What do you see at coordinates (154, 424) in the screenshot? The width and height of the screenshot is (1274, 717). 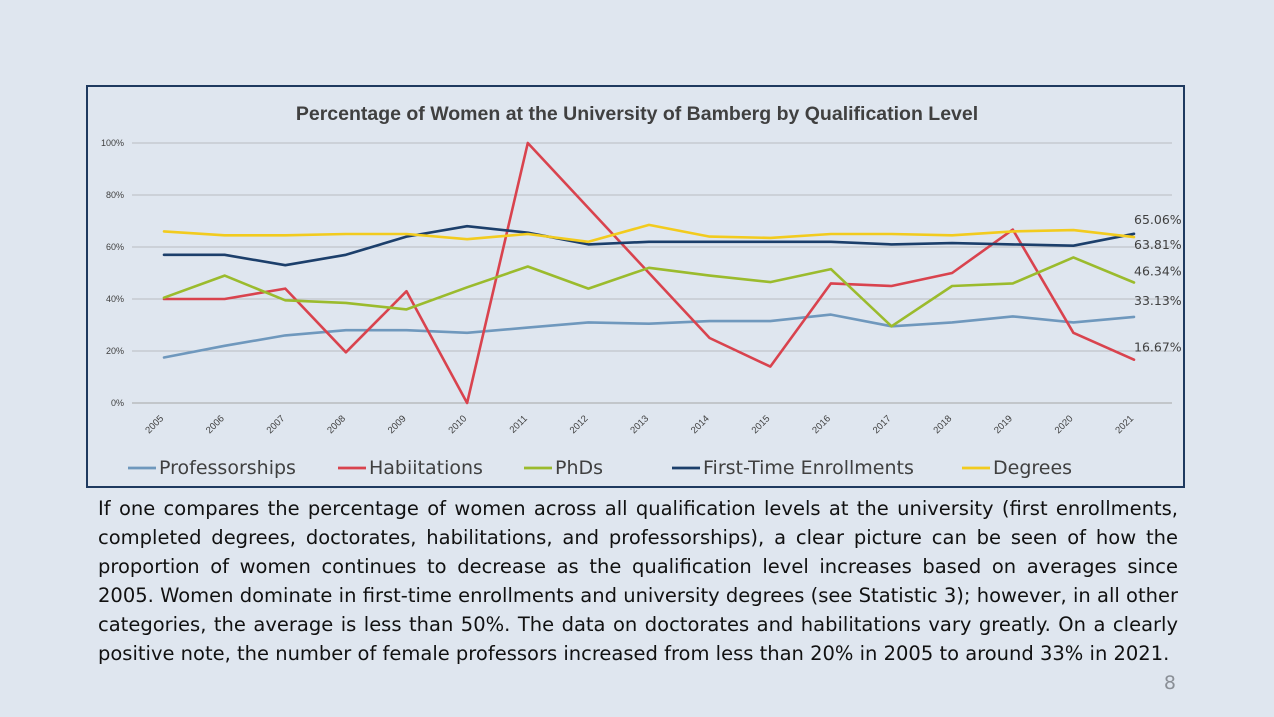 I see `x-tick-label: 2005` at bounding box center [154, 424].